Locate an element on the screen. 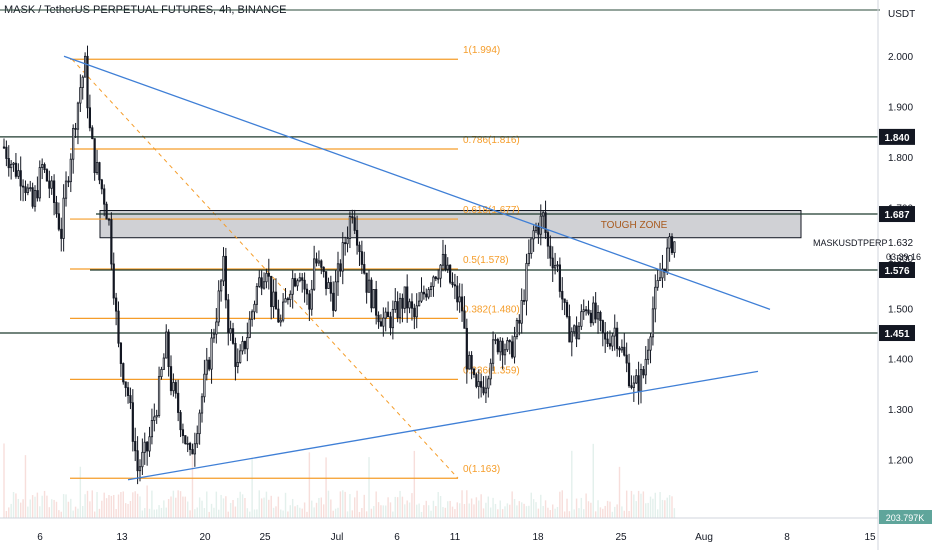 Image resolution: width=932 pixels, height=550 pixels. fib-level-label: 0.618(1.677) is located at coordinates (491, 210).